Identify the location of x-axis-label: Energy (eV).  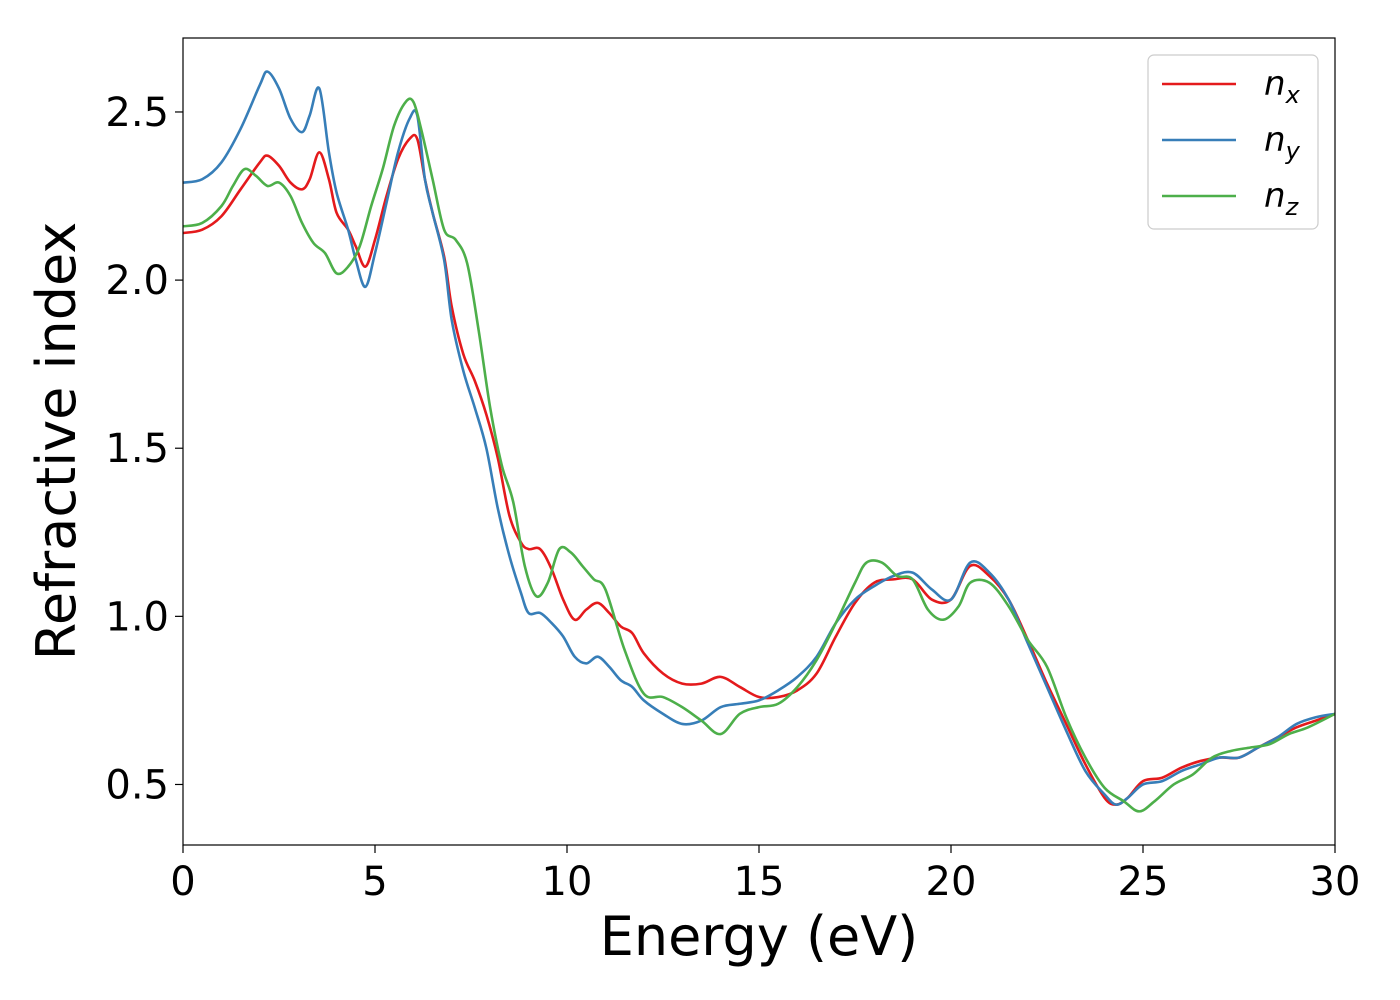
(759, 936).